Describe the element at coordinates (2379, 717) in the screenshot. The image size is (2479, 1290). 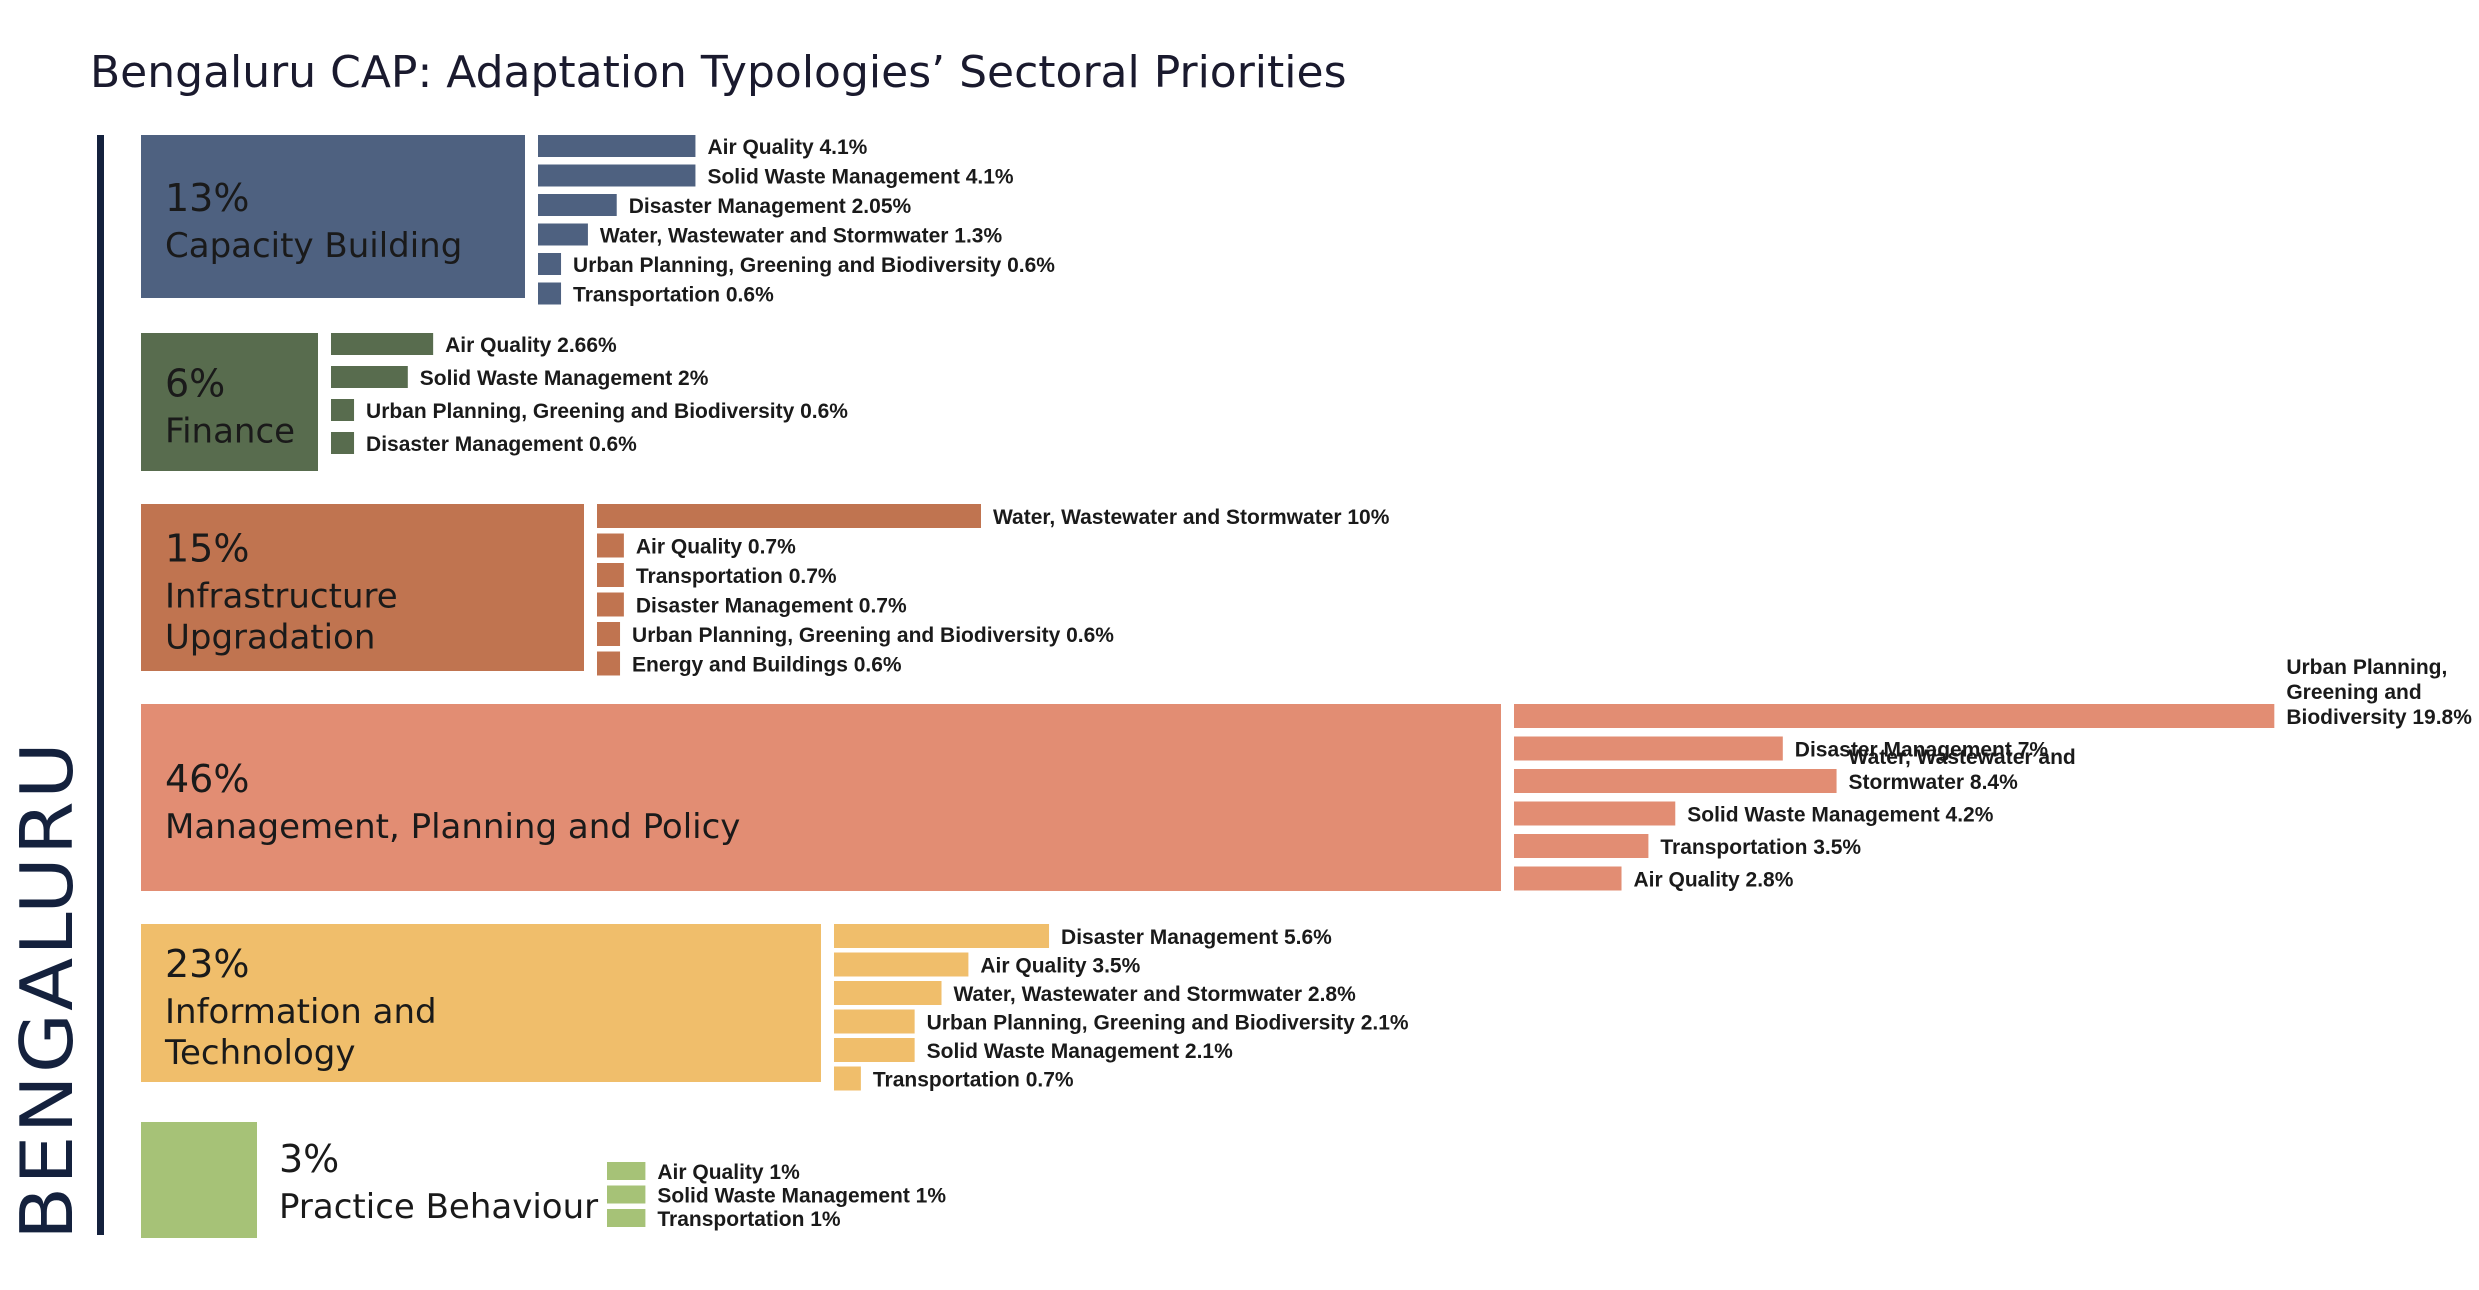
I see `sector-bar-label: Biodiversity 19.8%` at that location.